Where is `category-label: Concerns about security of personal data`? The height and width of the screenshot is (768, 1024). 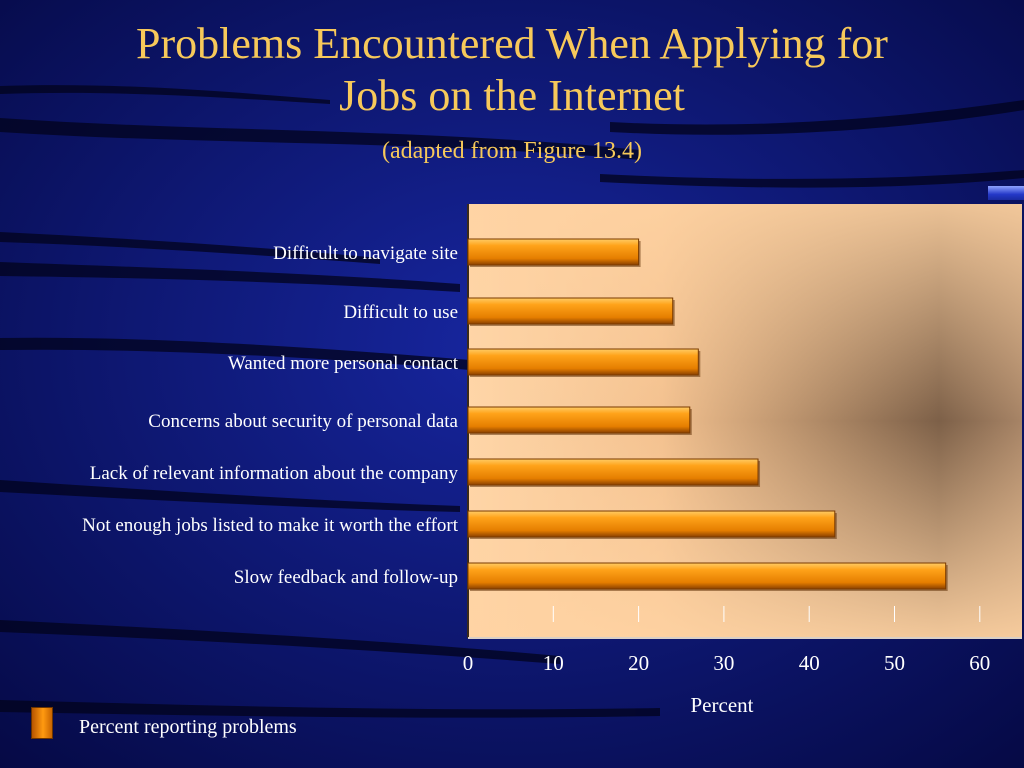
category-label: Concerns about security of personal data is located at coordinates (303, 421).